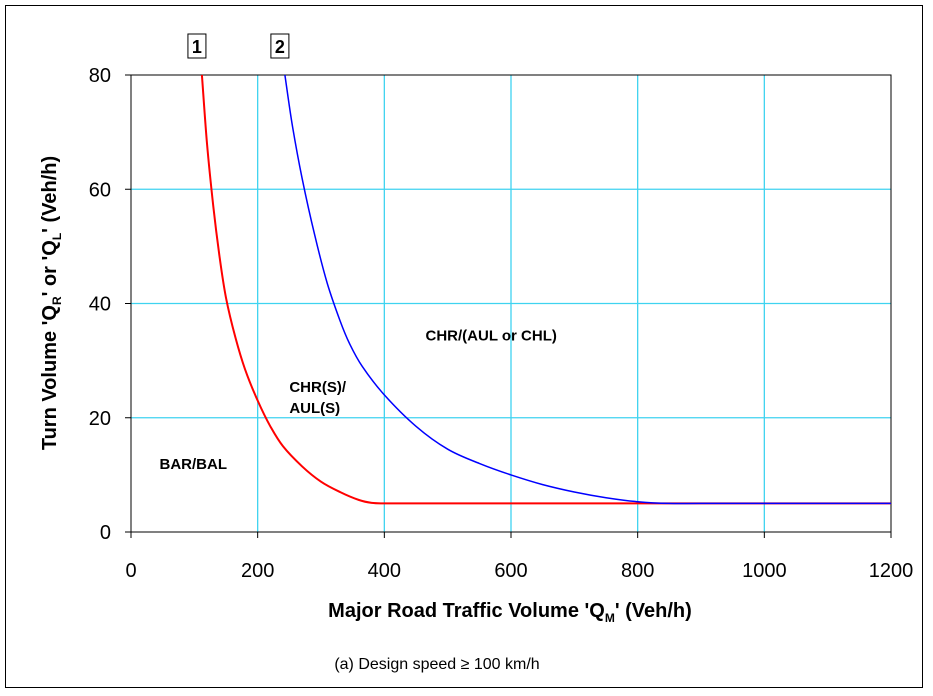 This screenshot has width=933, height=696. Describe the element at coordinates (891, 571) in the screenshot. I see `x-tick-label: 1200` at that location.